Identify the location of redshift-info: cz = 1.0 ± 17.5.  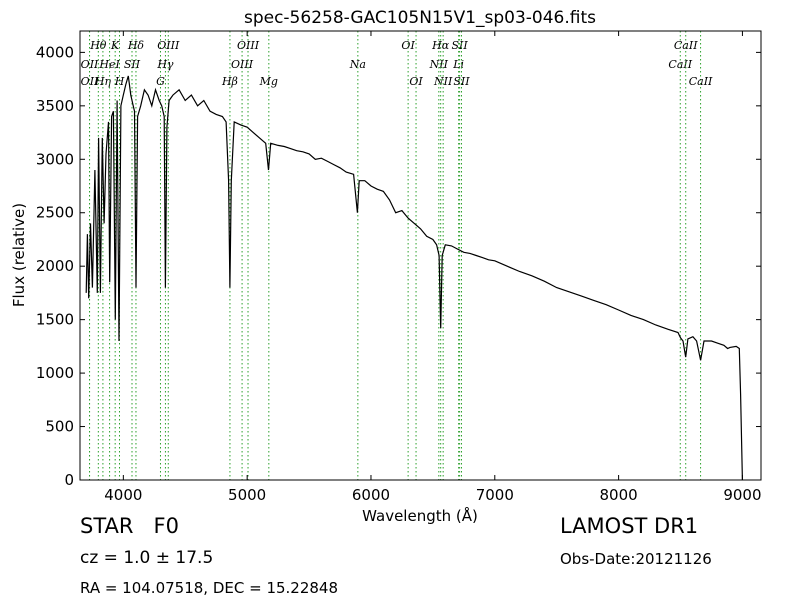
(147, 558).